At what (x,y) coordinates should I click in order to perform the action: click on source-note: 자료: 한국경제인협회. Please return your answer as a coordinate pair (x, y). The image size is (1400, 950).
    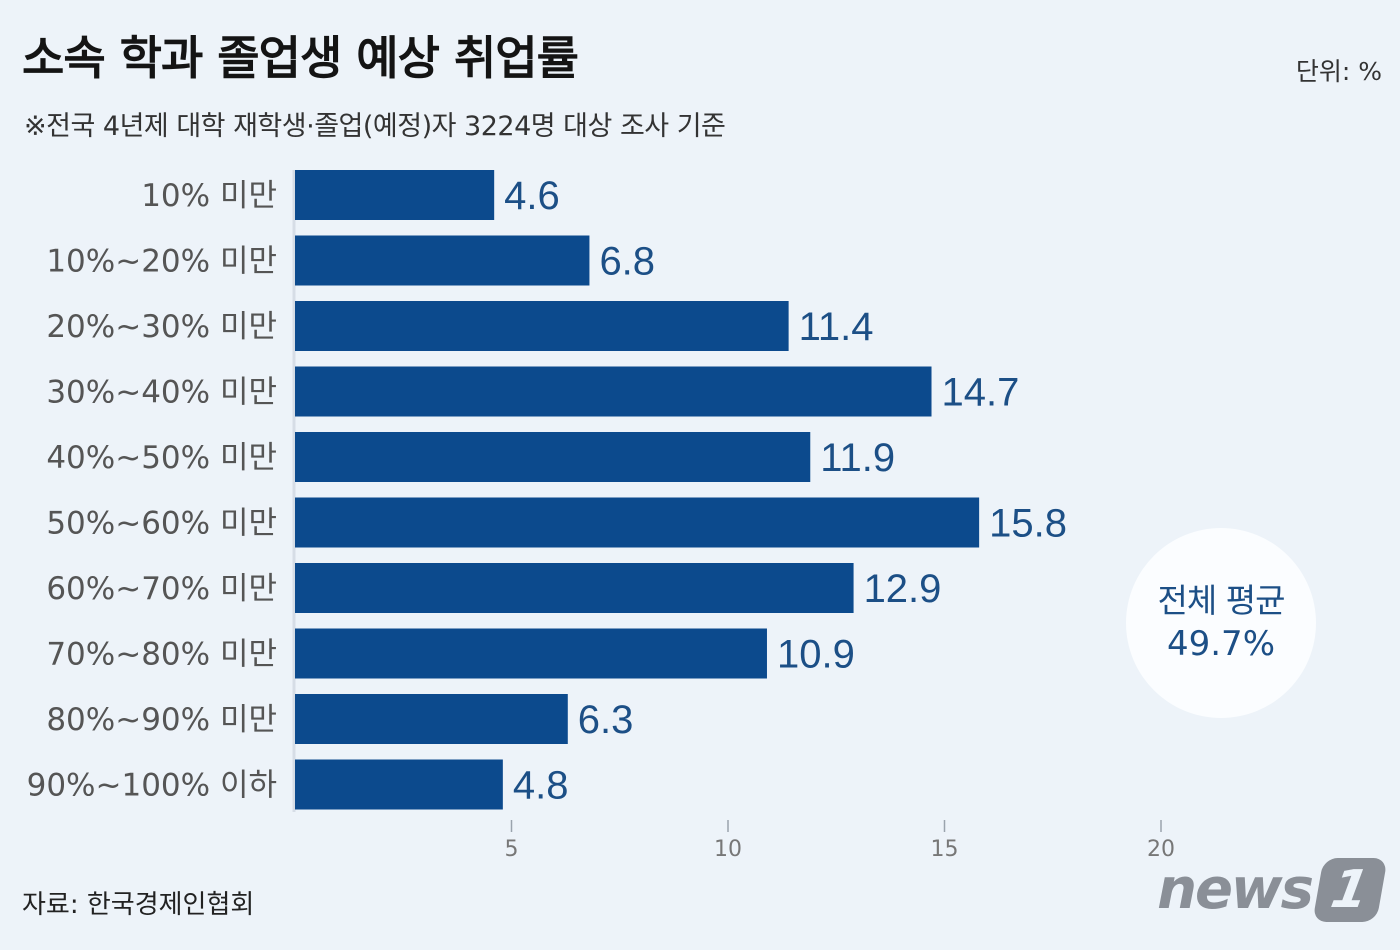
    Looking at the image, I should click on (138, 905).